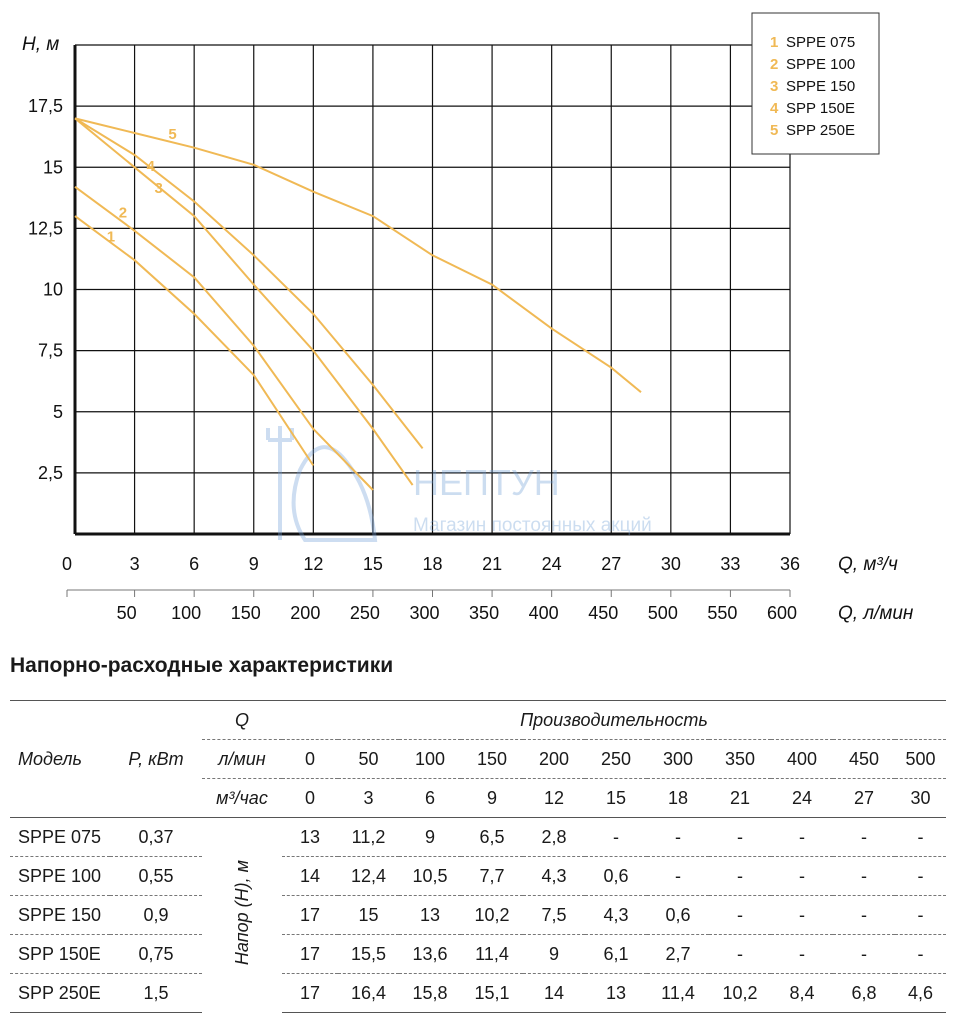  What do you see at coordinates (53, 290) in the screenshot?
I see `y-tick-label: 10` at bounding box center [53, 290].